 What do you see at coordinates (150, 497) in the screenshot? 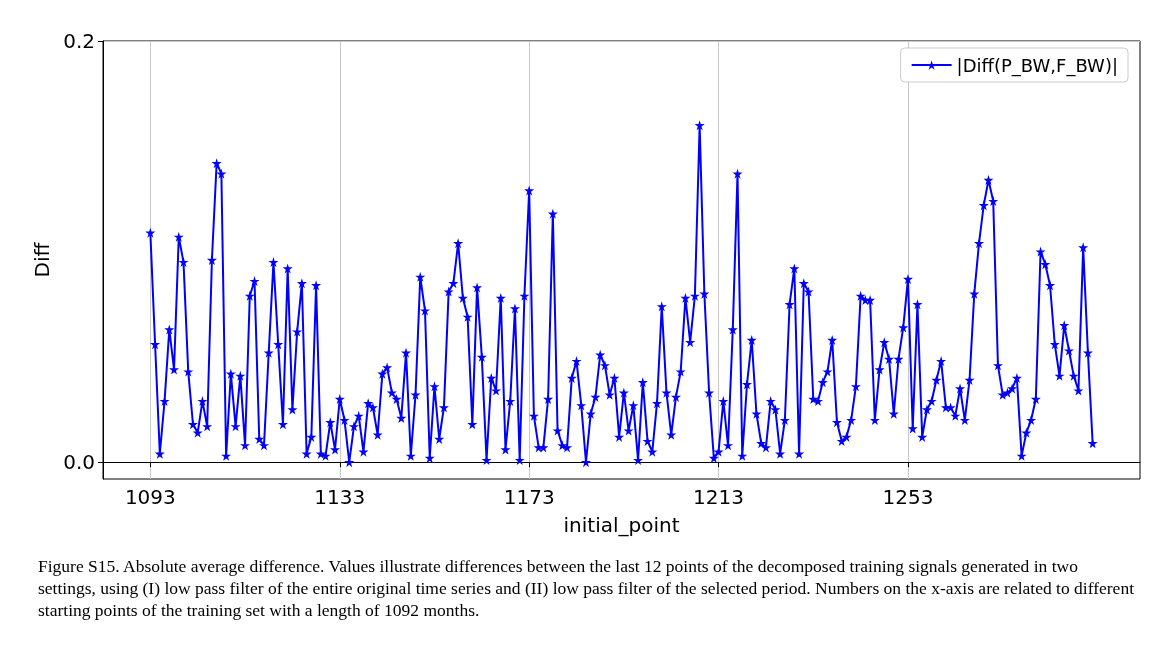
I see `x-tick-label: 1093` at bounding box center [150, 497].